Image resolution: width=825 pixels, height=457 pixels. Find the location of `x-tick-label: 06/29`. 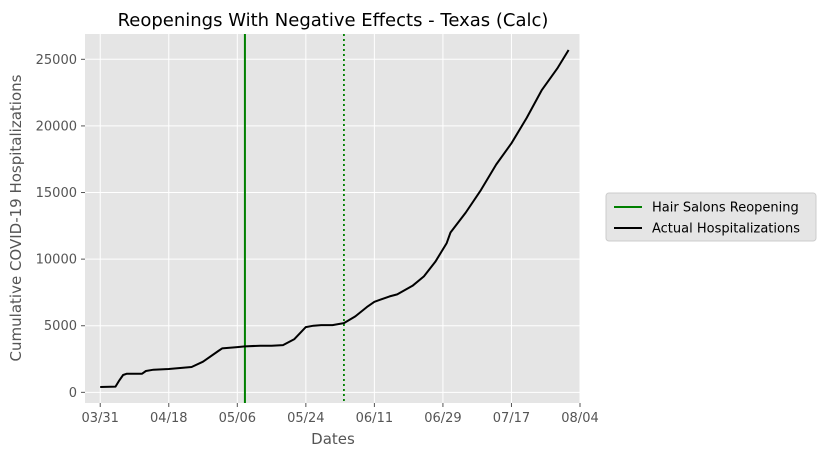

x-tick-label: 06/29 is located at coordinates (442, 418).